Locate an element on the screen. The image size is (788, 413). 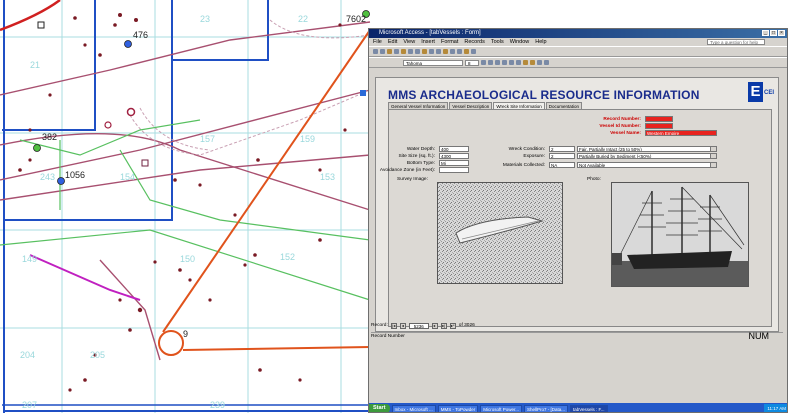
font-name-select: Tahoma is located at coordinates (433, 62).